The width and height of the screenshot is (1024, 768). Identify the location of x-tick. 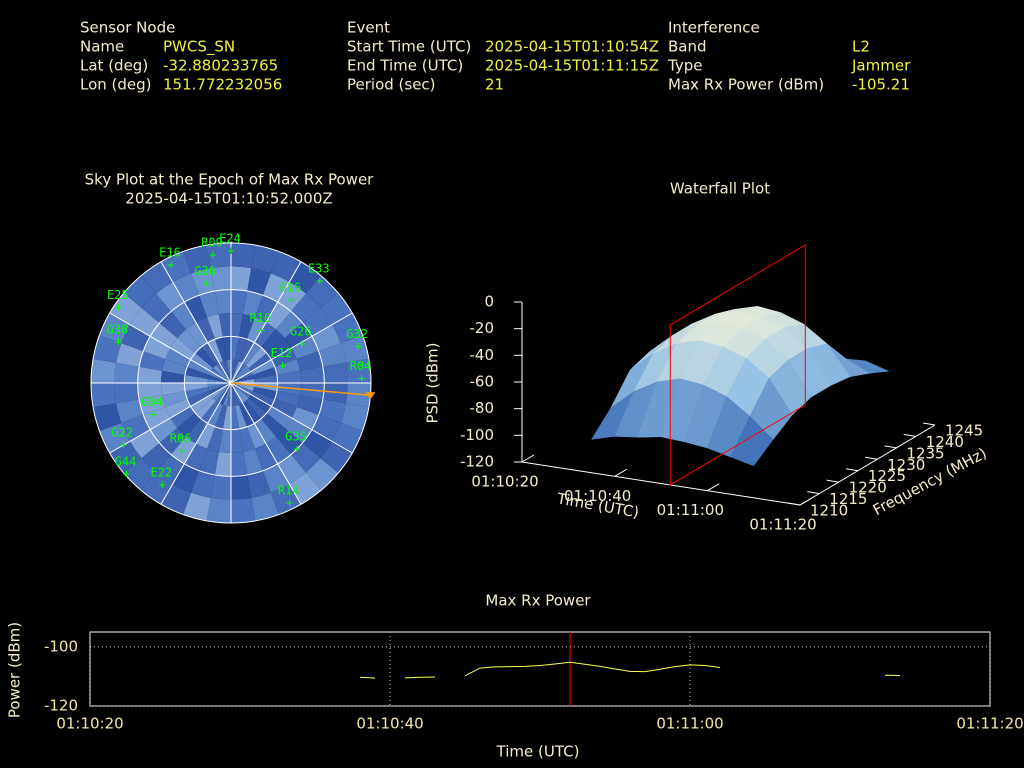
(713, 487).